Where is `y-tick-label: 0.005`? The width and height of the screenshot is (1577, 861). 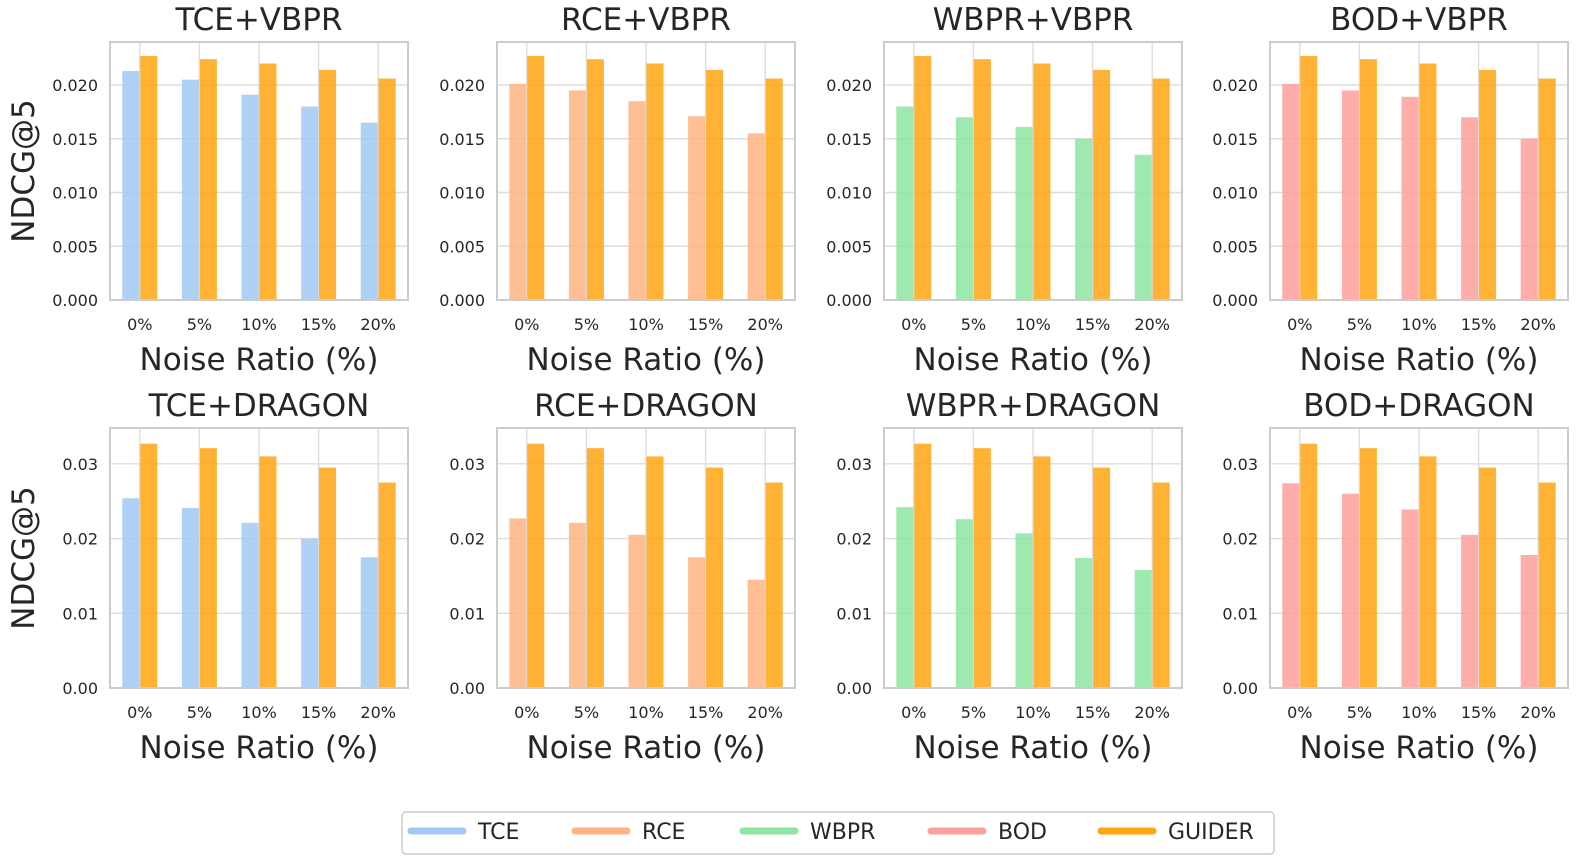
y-tick-label: 0.005 is located at coordinates (849, 246).